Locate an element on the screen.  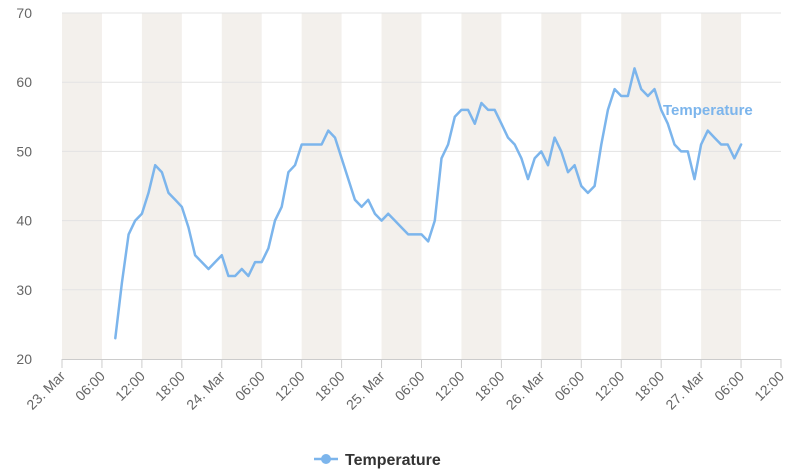
y-tick-label: 40 is located at coordinates (24, 221).